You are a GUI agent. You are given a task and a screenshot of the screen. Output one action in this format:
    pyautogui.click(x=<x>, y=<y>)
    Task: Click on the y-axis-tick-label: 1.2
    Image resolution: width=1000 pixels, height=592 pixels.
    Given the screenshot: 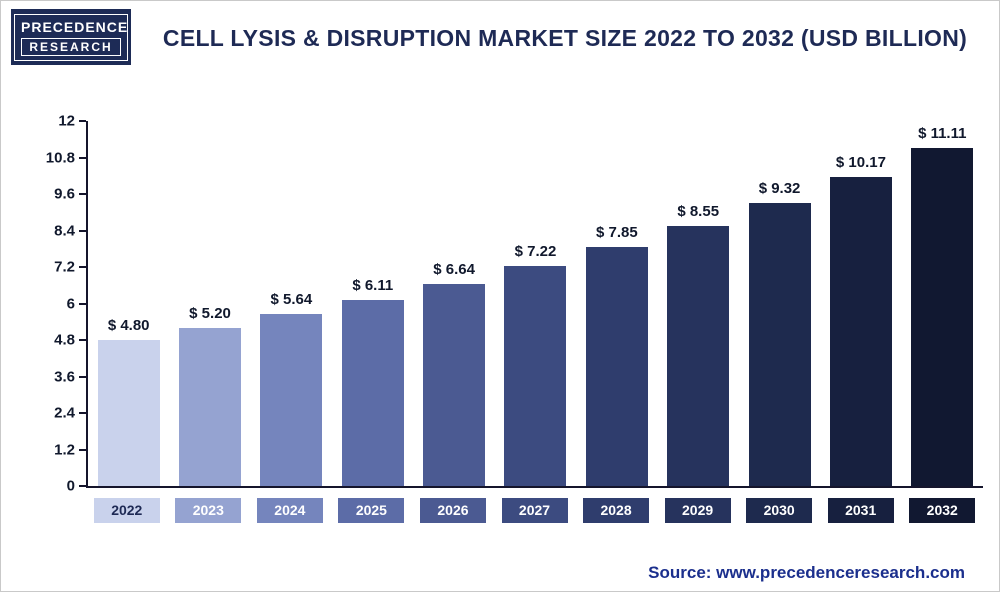 What is the action you would take?
    pyautogui.click(x=64, y=449)
    